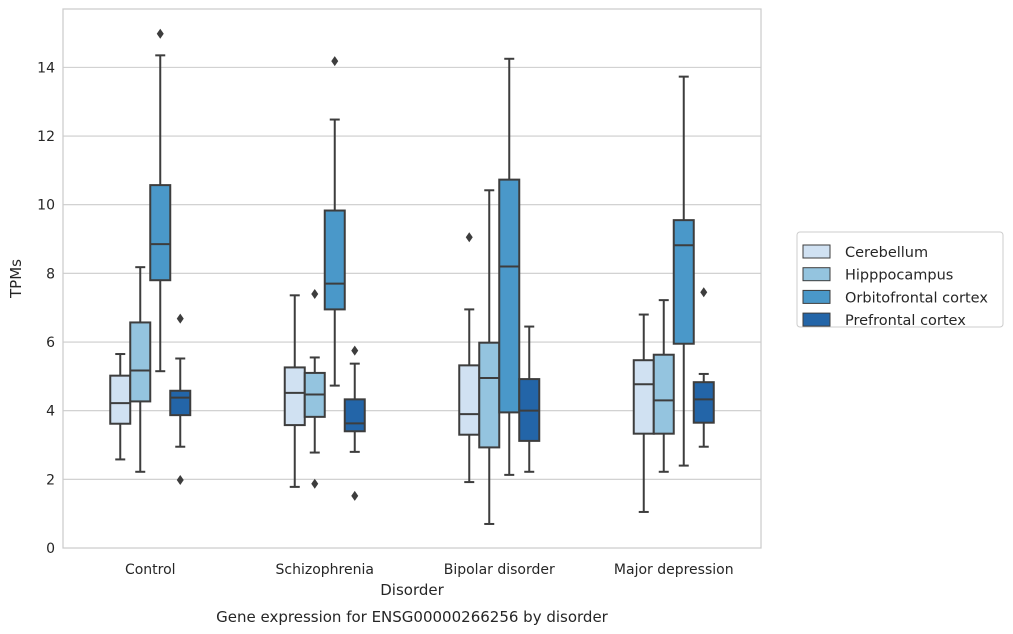 Image resolution: width=1013 pixels, height=634 pixels. What do you see at coordinates (46, 308) in the screenshot?
I see `y-axis-ticks: 0 2 4 6 8 10 12 14` at bounding box center [46, 308].